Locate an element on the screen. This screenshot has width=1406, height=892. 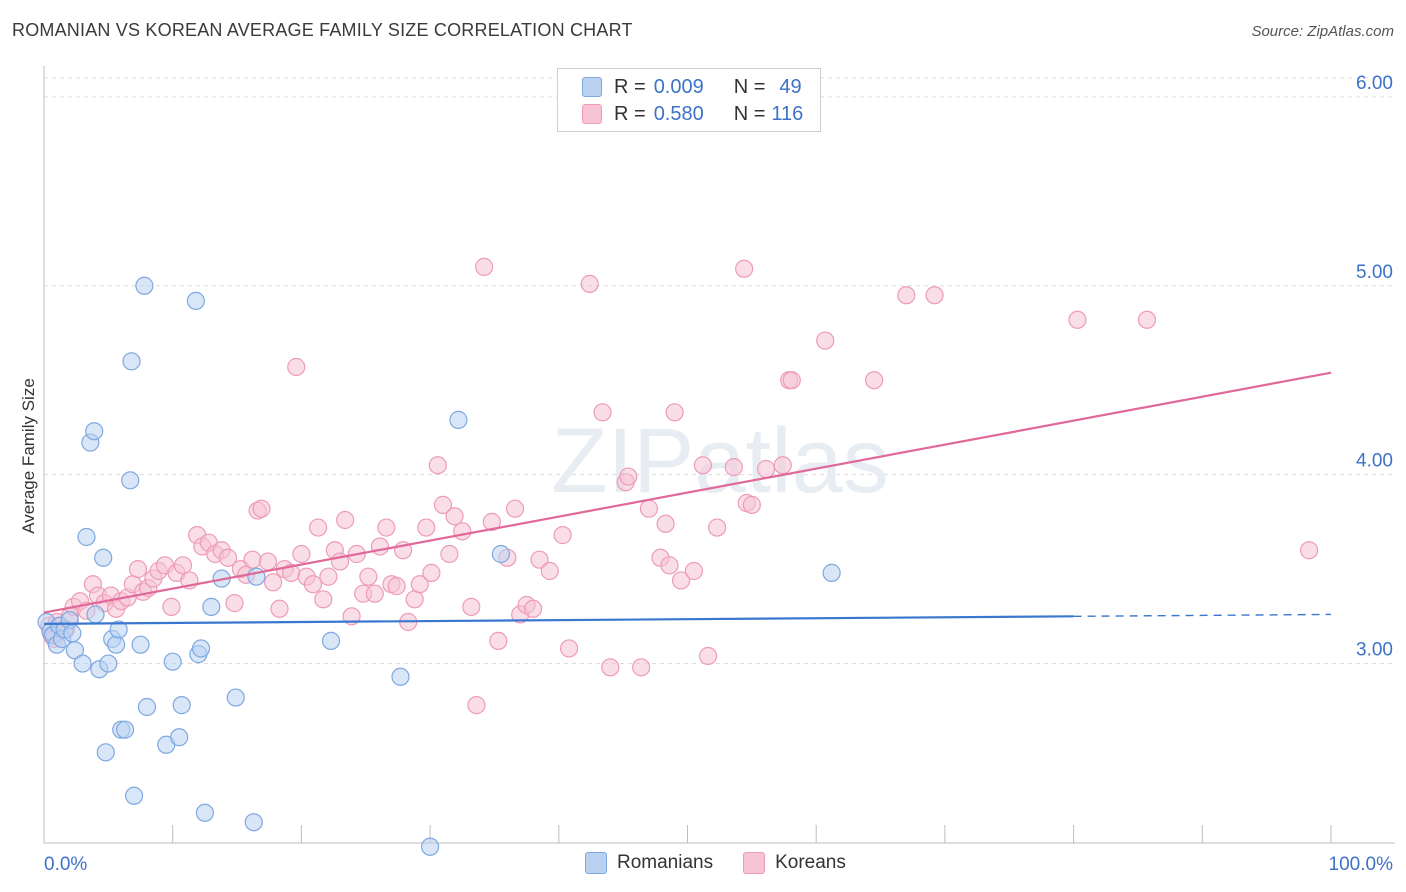
legend-n-label: N = is located at coordinates (749, 113).